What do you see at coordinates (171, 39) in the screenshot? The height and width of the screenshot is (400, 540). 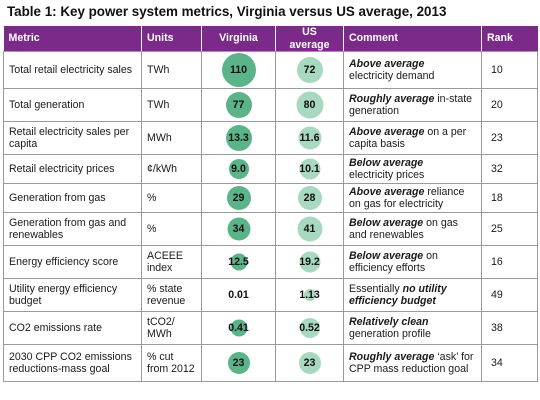 I see `header-units: Units` at bounding box center [171, 39].